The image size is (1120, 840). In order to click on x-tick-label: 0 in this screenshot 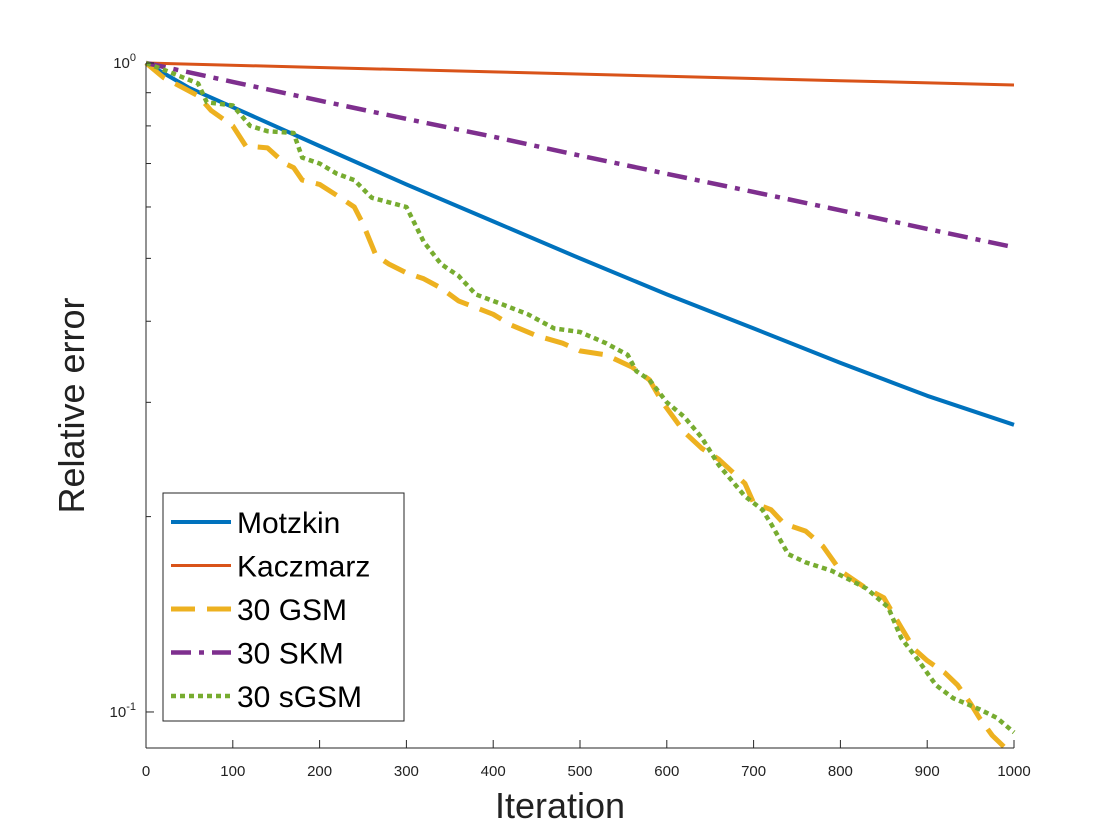, I will do `click(146, 771)`.